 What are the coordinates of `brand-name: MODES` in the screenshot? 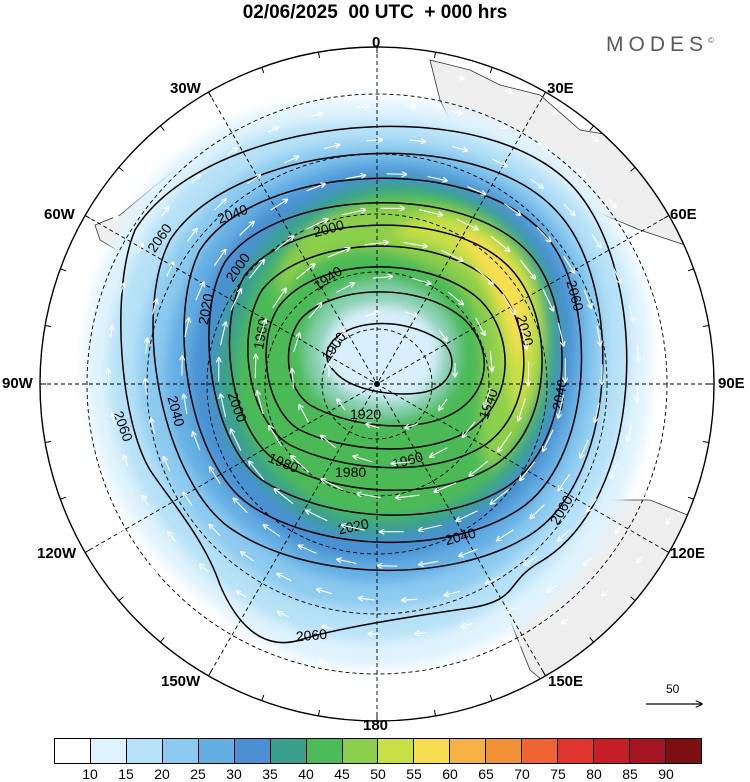 It's located at (657, 44).